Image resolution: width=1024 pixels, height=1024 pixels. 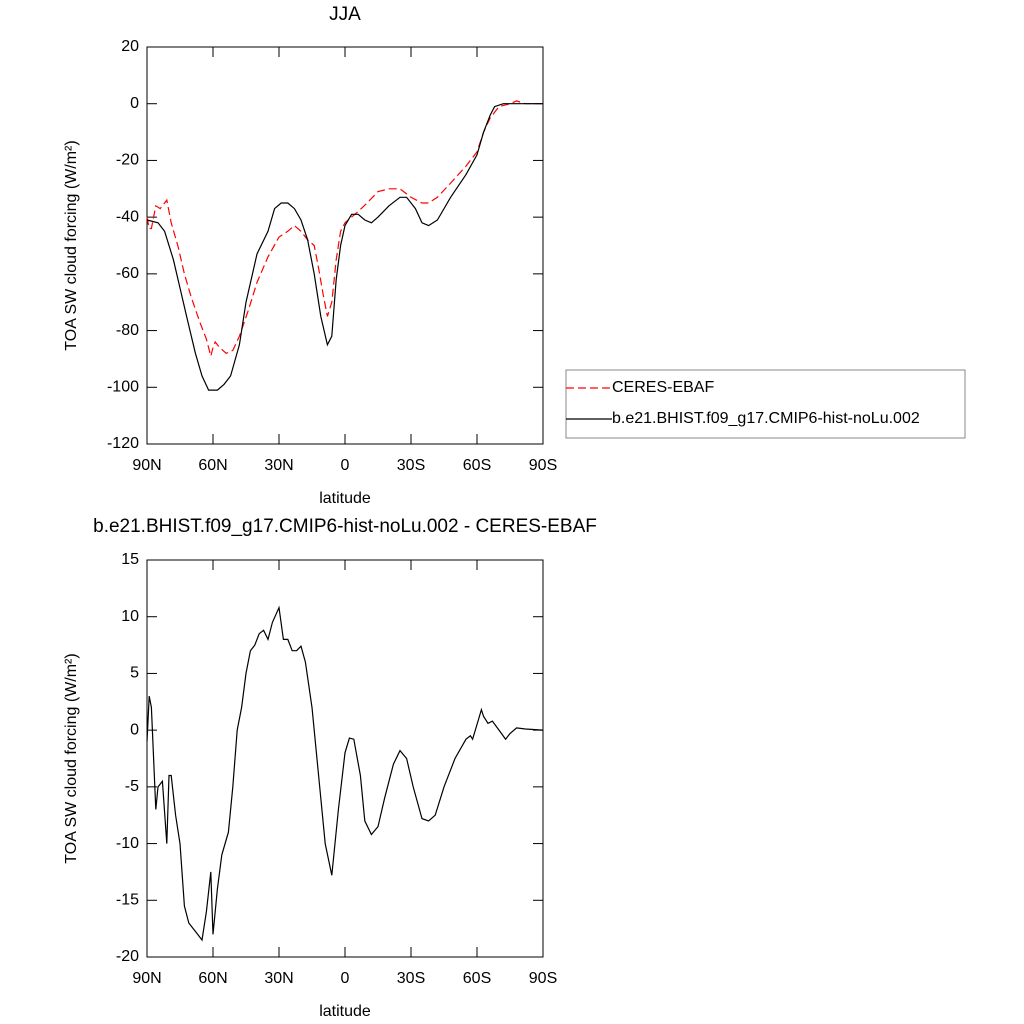 I want to click on y-tick-label: 15, so click(x=130, y=559).